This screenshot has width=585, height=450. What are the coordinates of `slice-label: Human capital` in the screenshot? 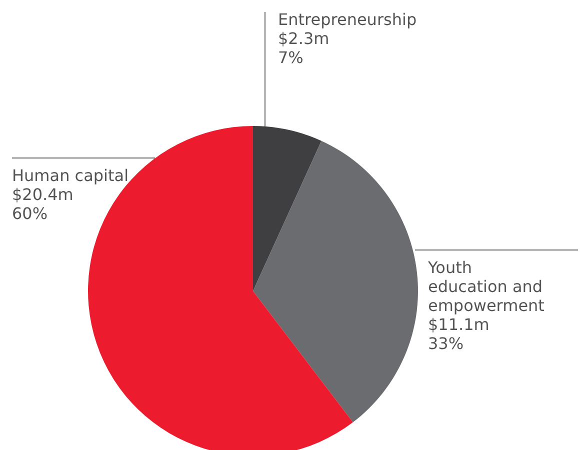 It's located at (70, 175).